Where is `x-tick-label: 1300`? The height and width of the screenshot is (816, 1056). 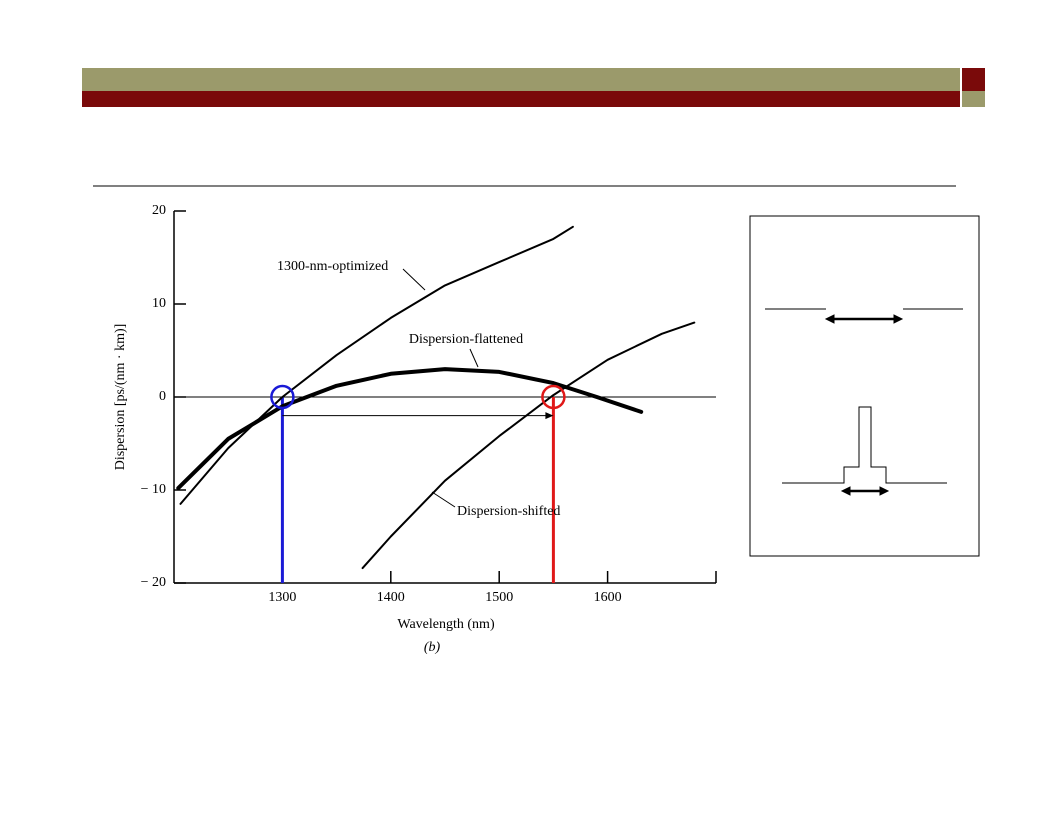
x-tick-label: 1300 is located at coordinates (282, 597).